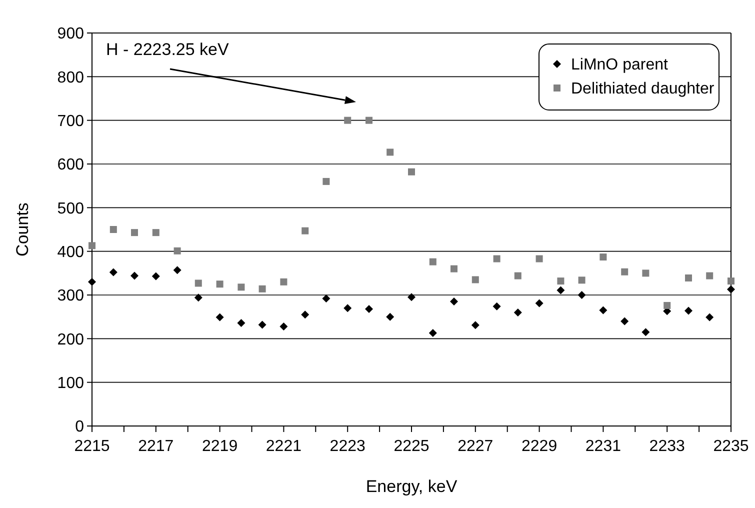 The height and width of the screenshot is (508, 755). Describe the element at coordinates (70, 339) in the screenshot. I see `y-tick-label: 200` at that location.